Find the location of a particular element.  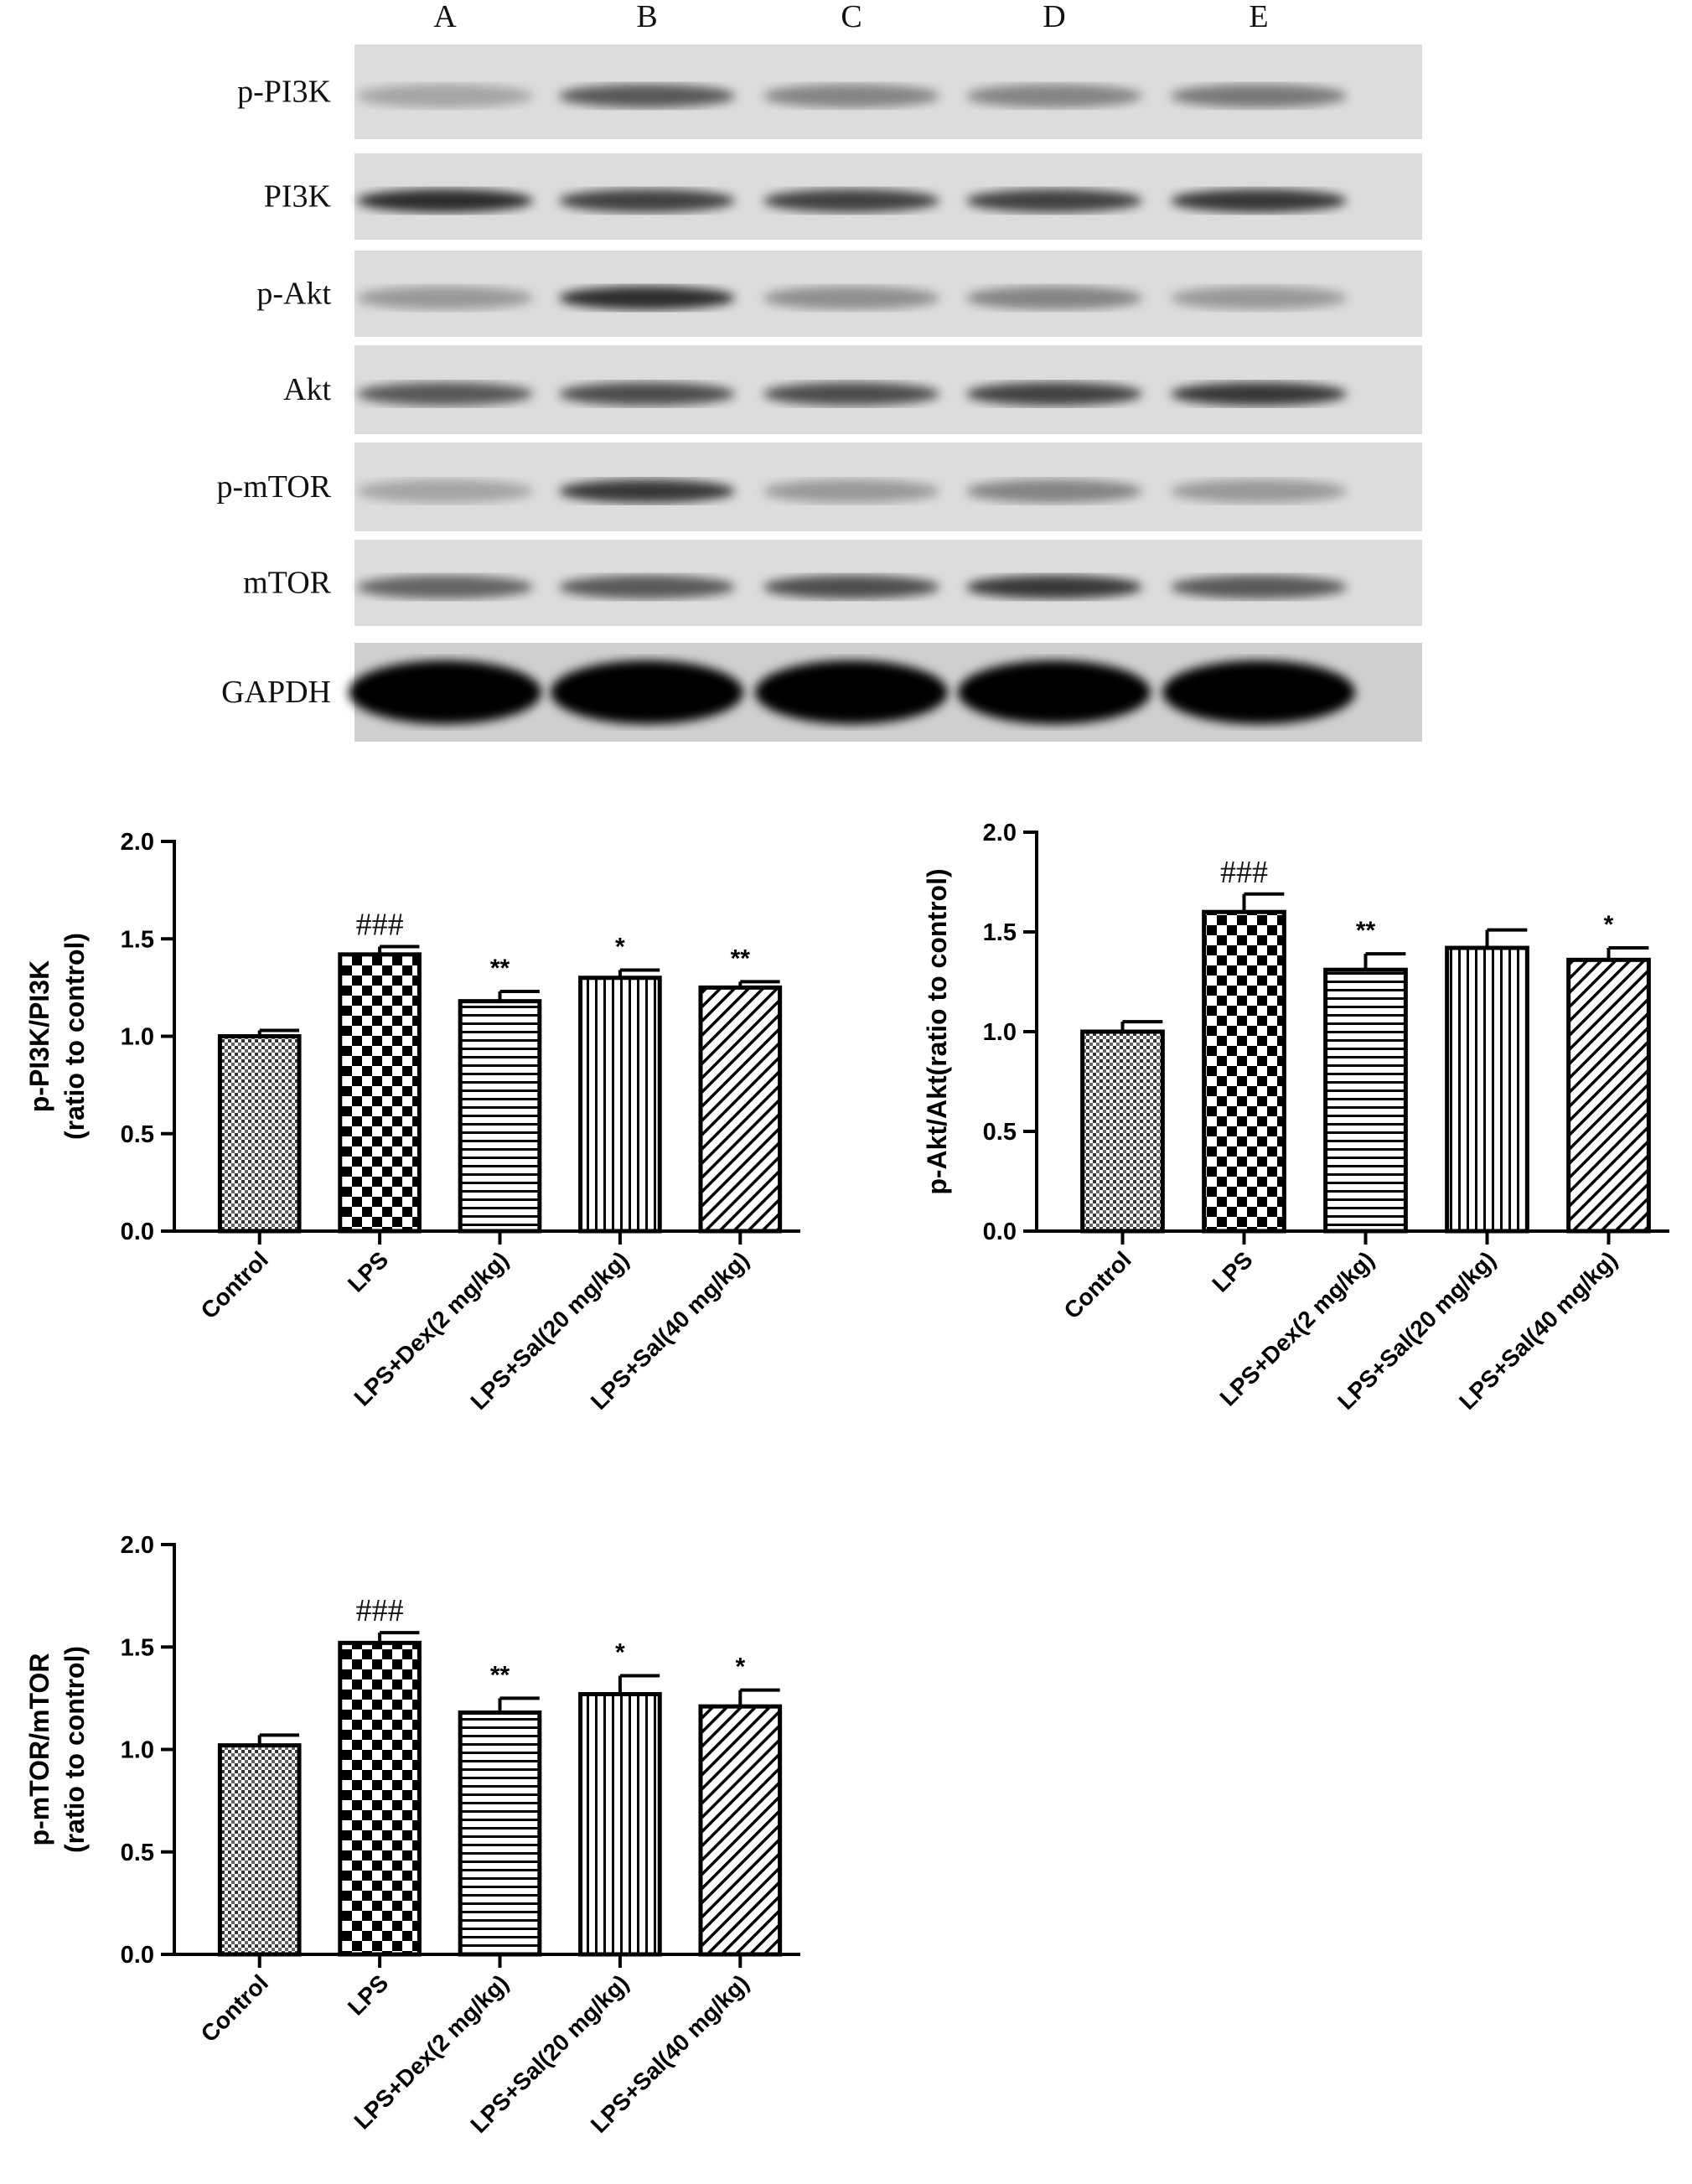

lane-label: B is located at coordinates (646, 17).